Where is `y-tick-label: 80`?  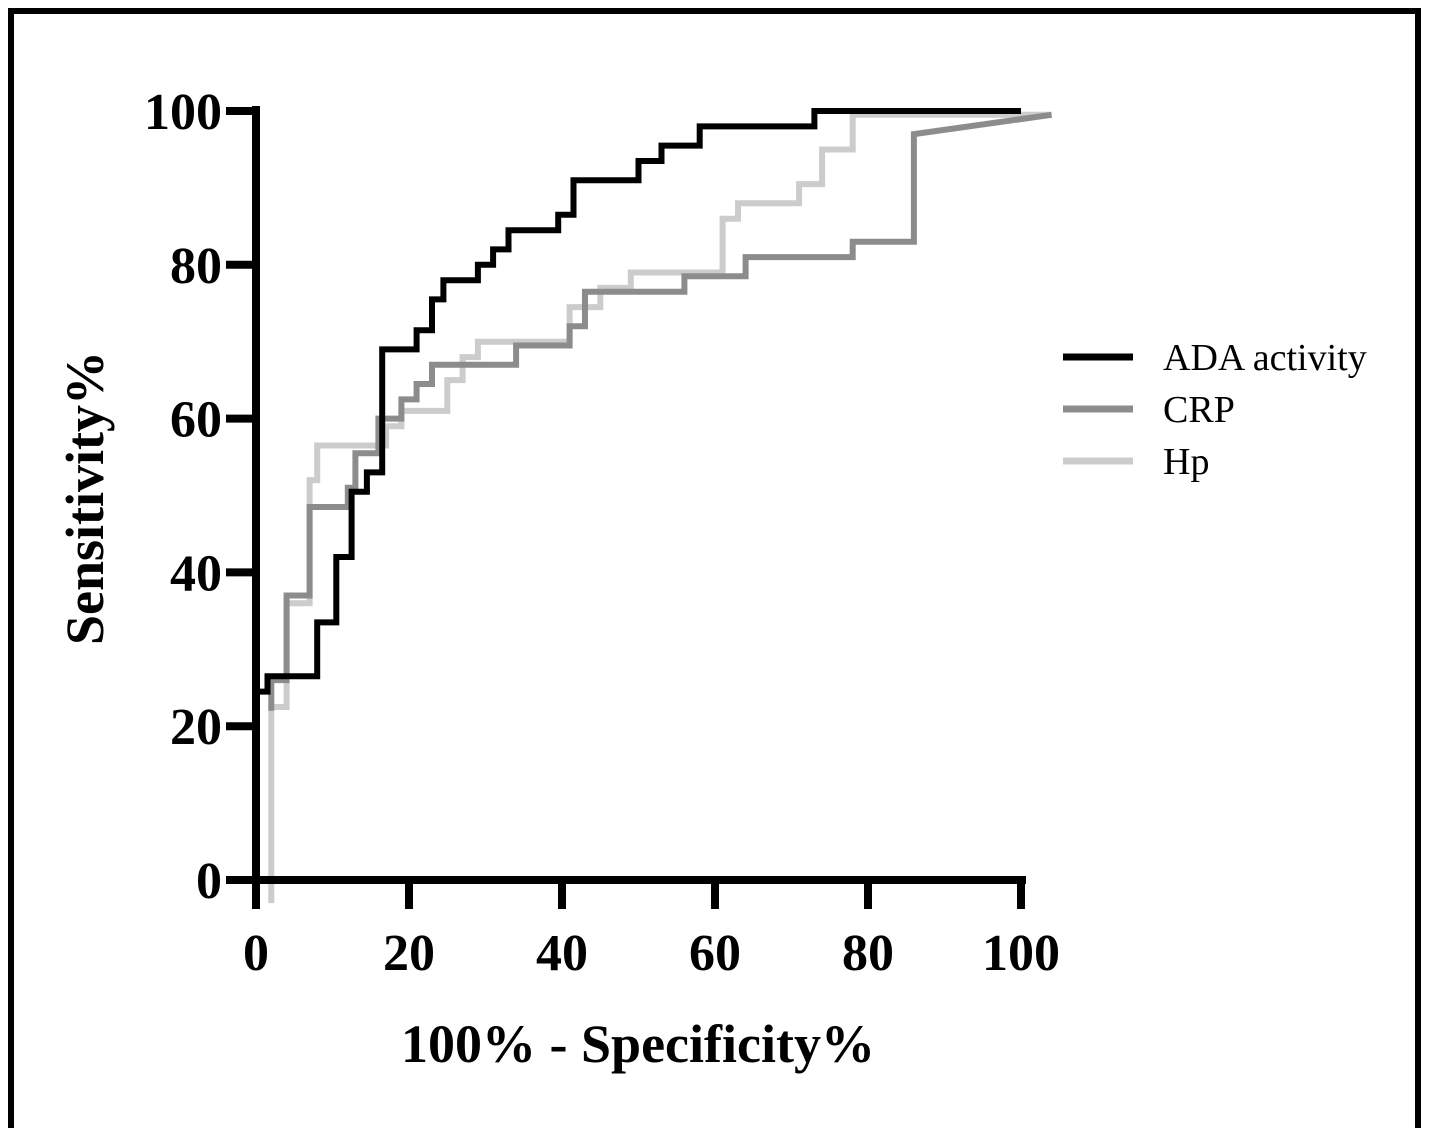 y-tick-label: 80 is located at coordinates (196, 266).